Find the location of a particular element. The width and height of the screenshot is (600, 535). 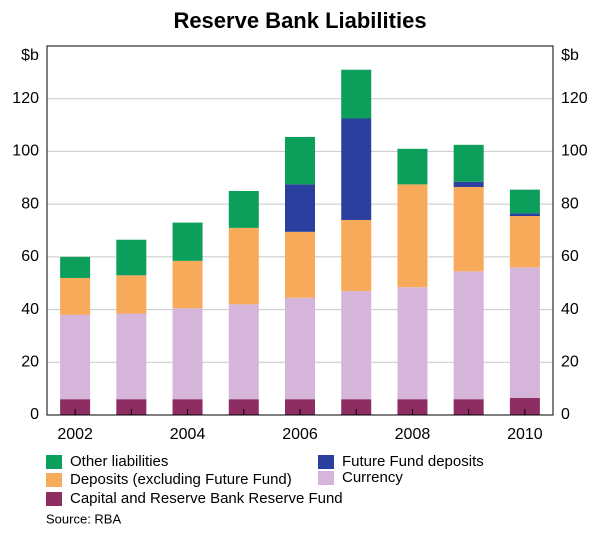

chart-title: Reserve Bank Liabilities is located at coordinates (299, 20).